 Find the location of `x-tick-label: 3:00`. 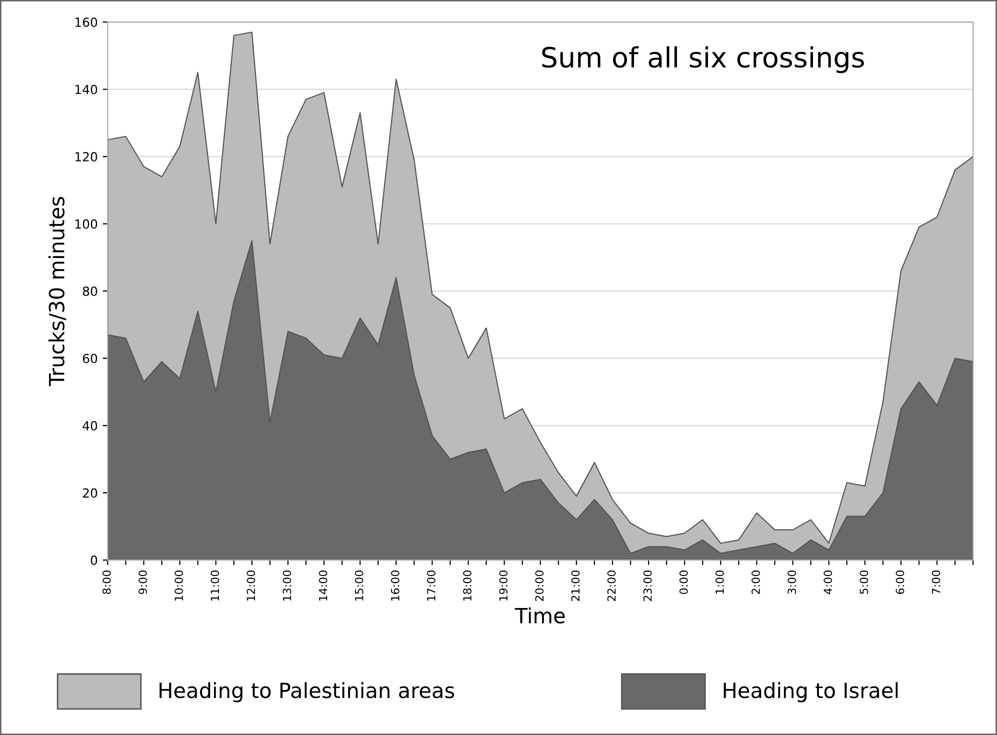

x-tick-label: 3:00 is located at coordinates (792, 582).